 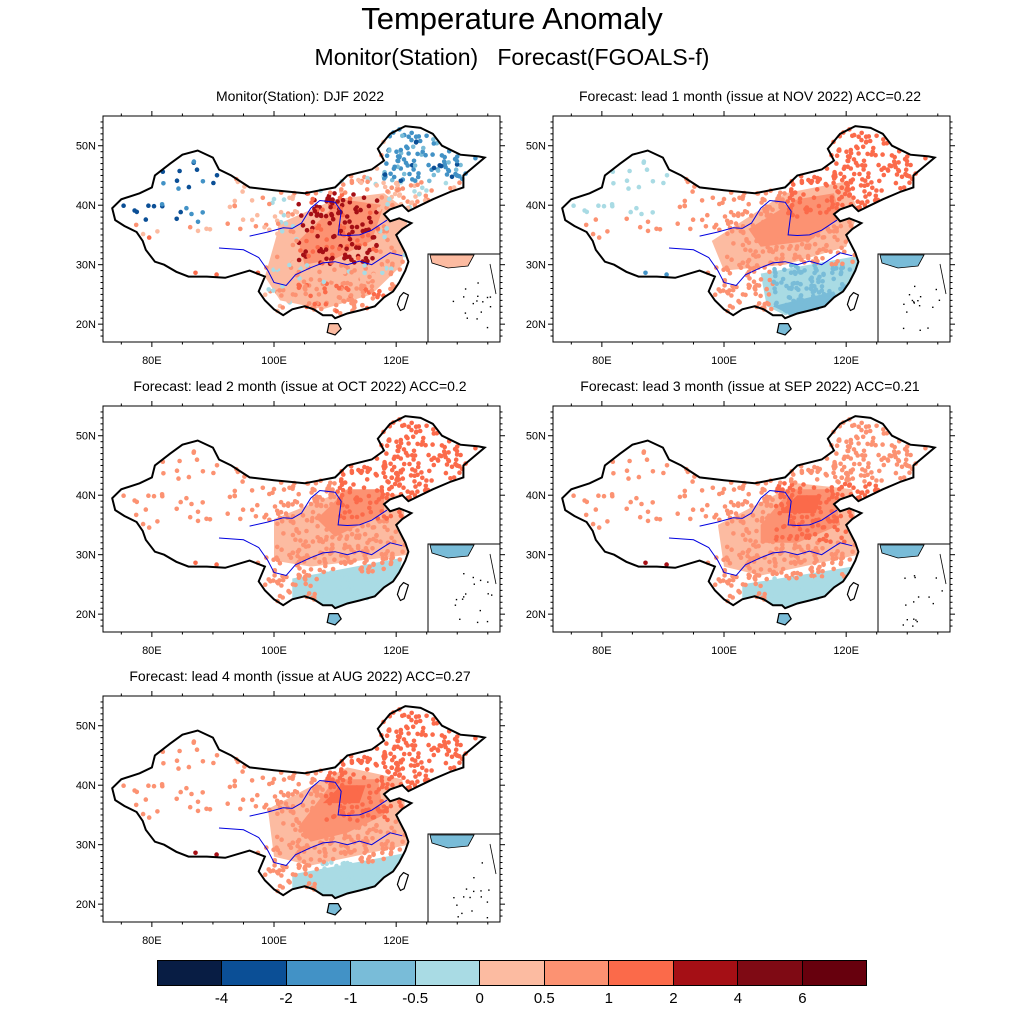 I want to click on colorbar-label: -0.5, so click(x=415, y=998).